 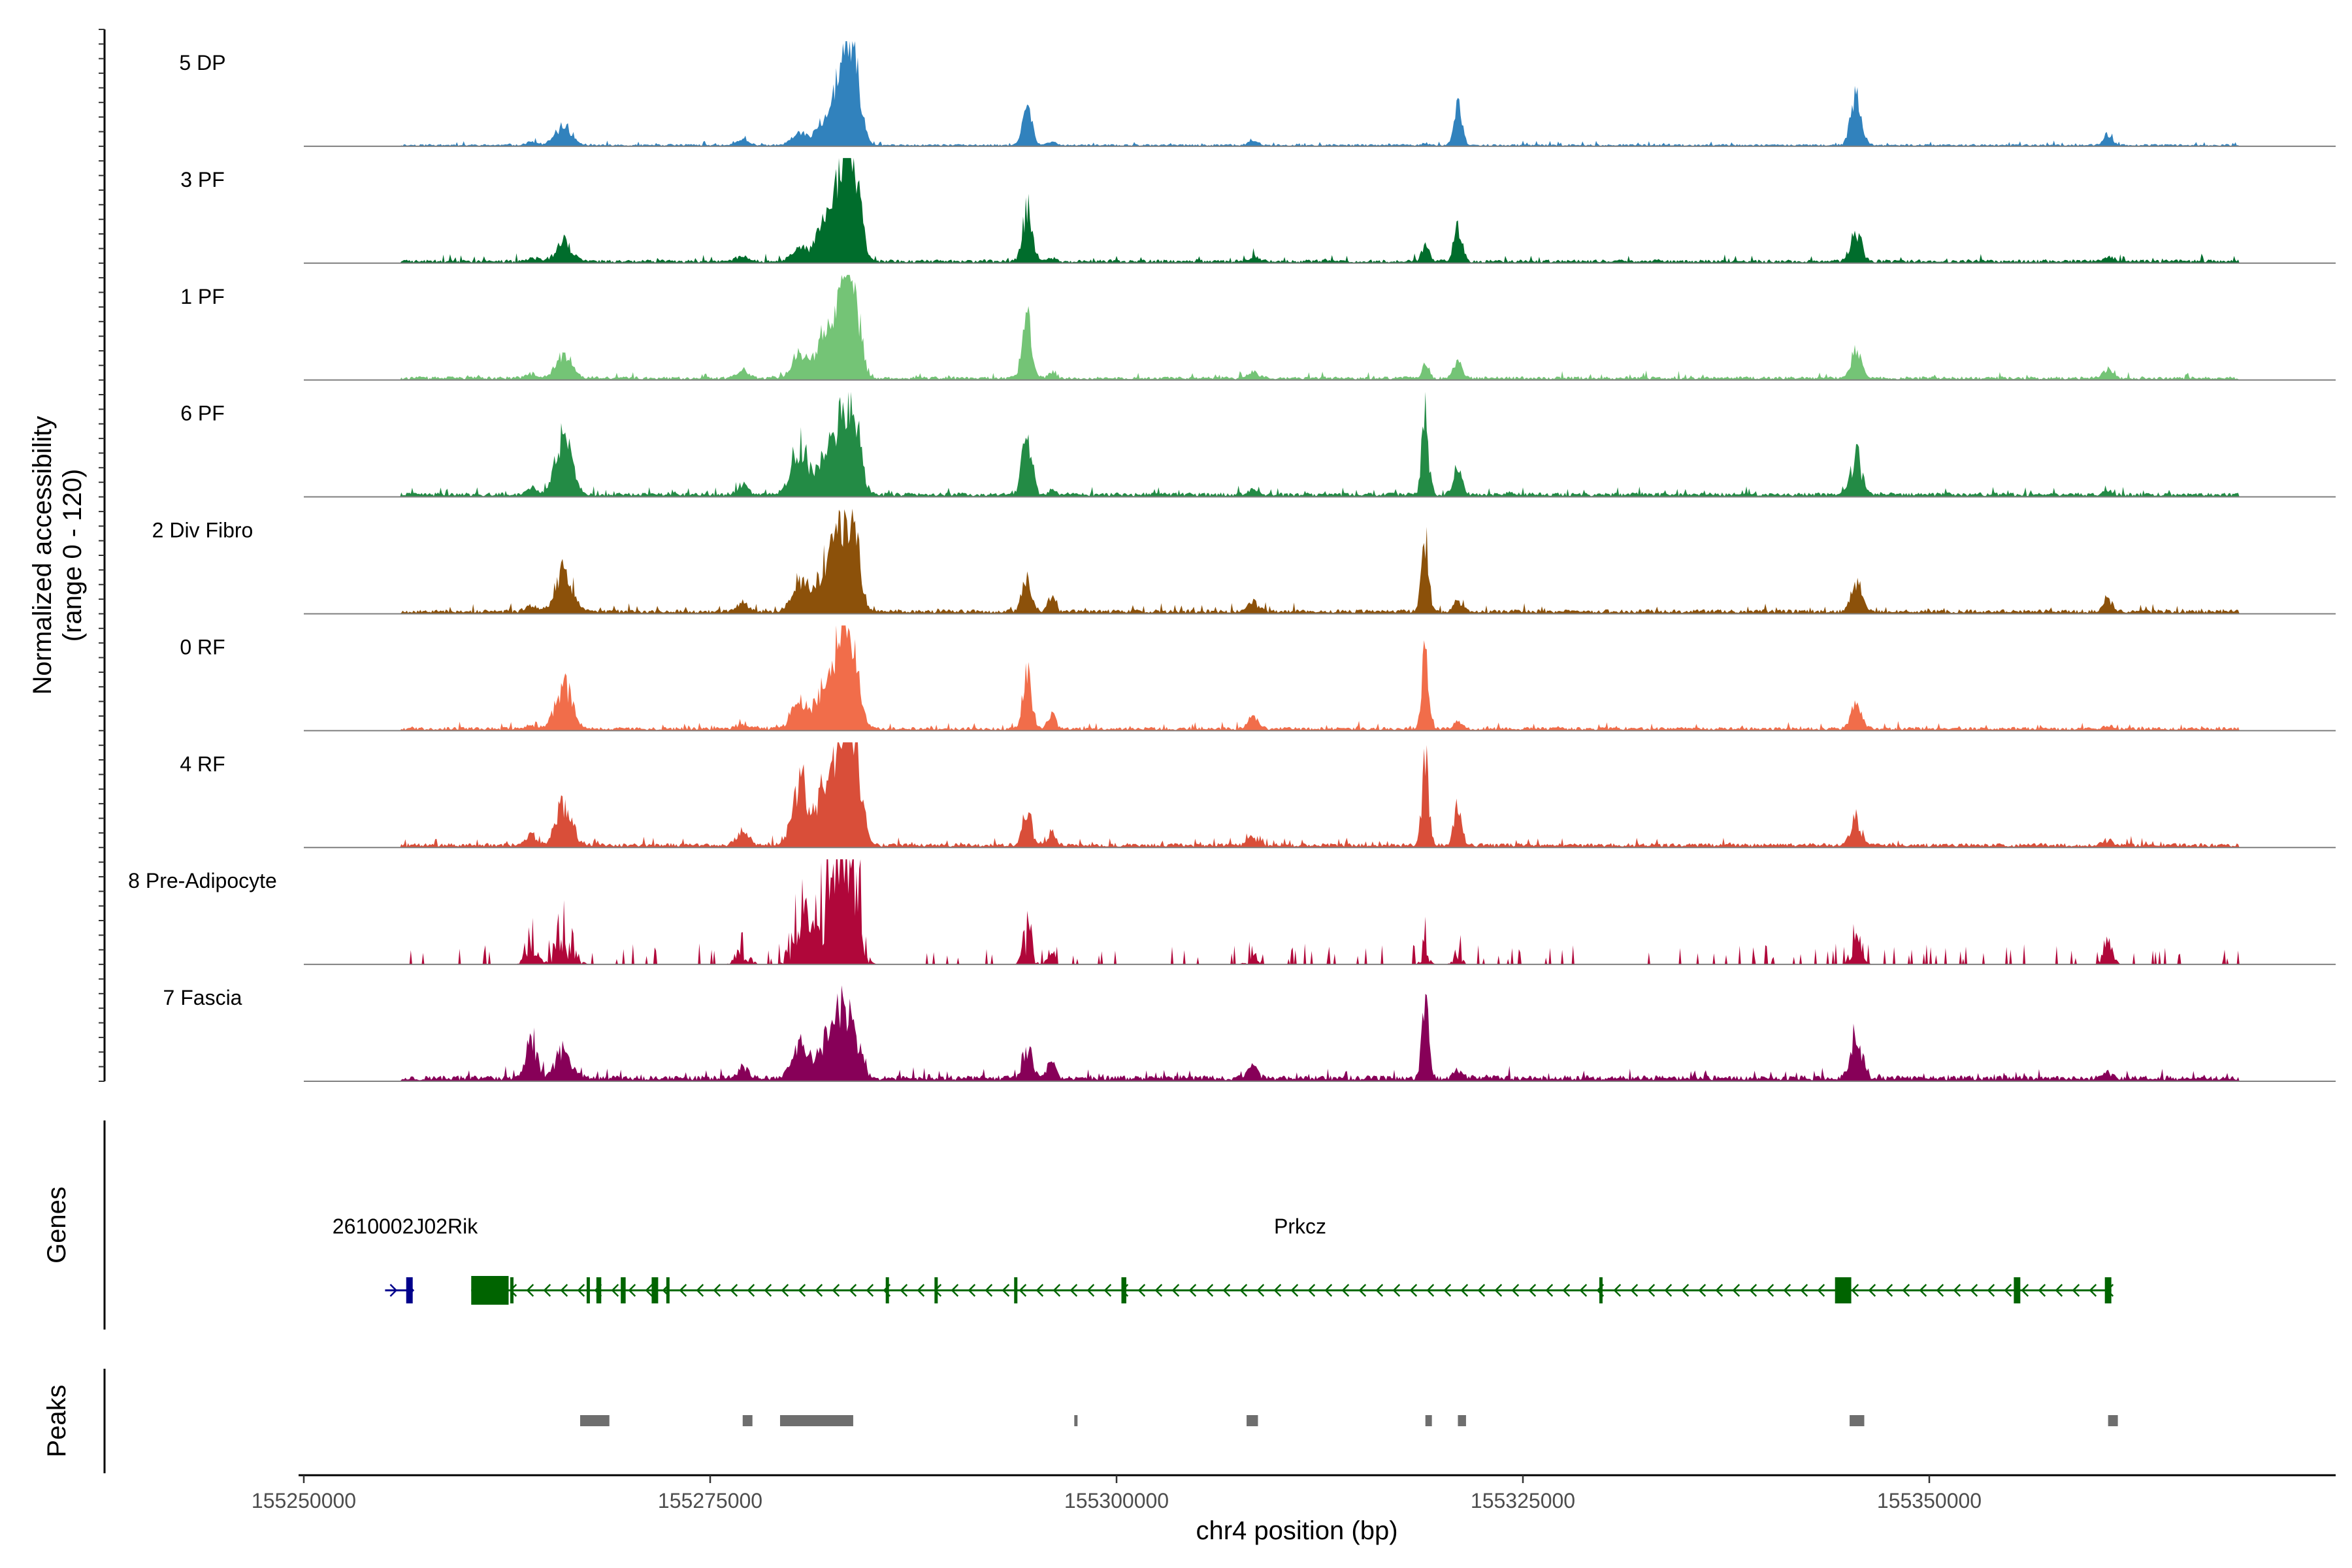 I want to click on track-1-pf: 1 PF, so click(x=1258, y=327).